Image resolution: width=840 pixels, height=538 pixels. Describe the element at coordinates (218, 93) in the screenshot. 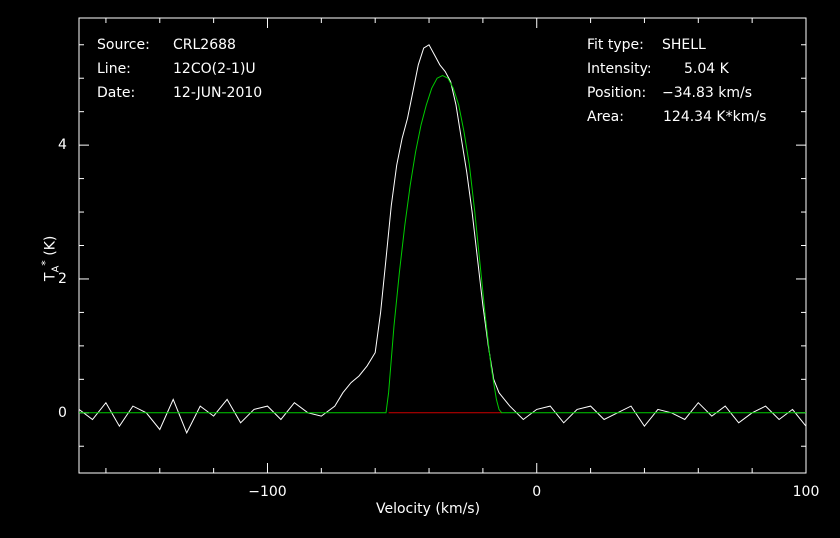

I see `info-value: 12-JUN-2010` at that location.